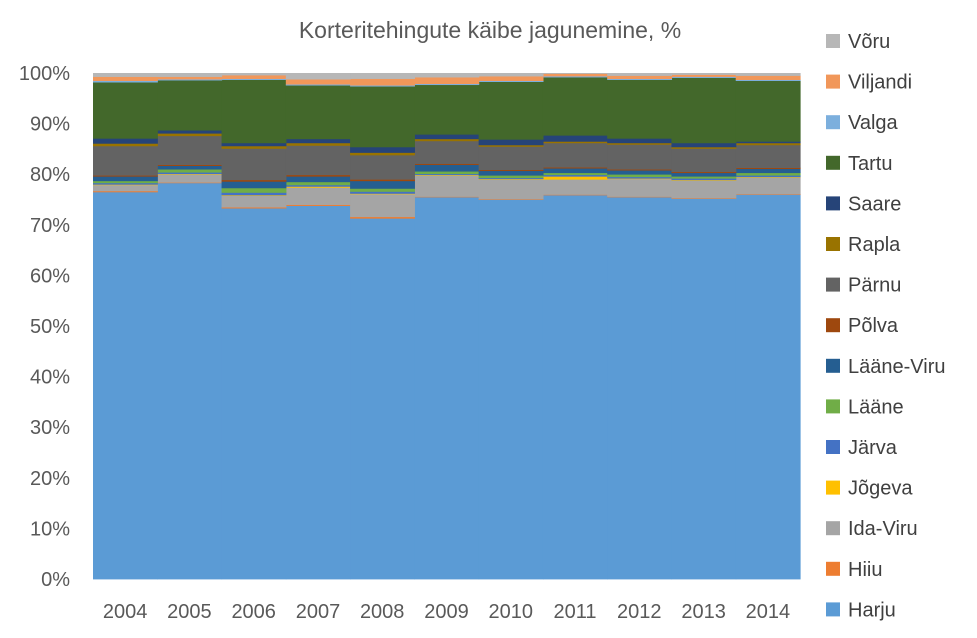 This screenshot has height=638, width=977. I want to click on area-segment-l-ne-viru-2004, so click(125, 179).